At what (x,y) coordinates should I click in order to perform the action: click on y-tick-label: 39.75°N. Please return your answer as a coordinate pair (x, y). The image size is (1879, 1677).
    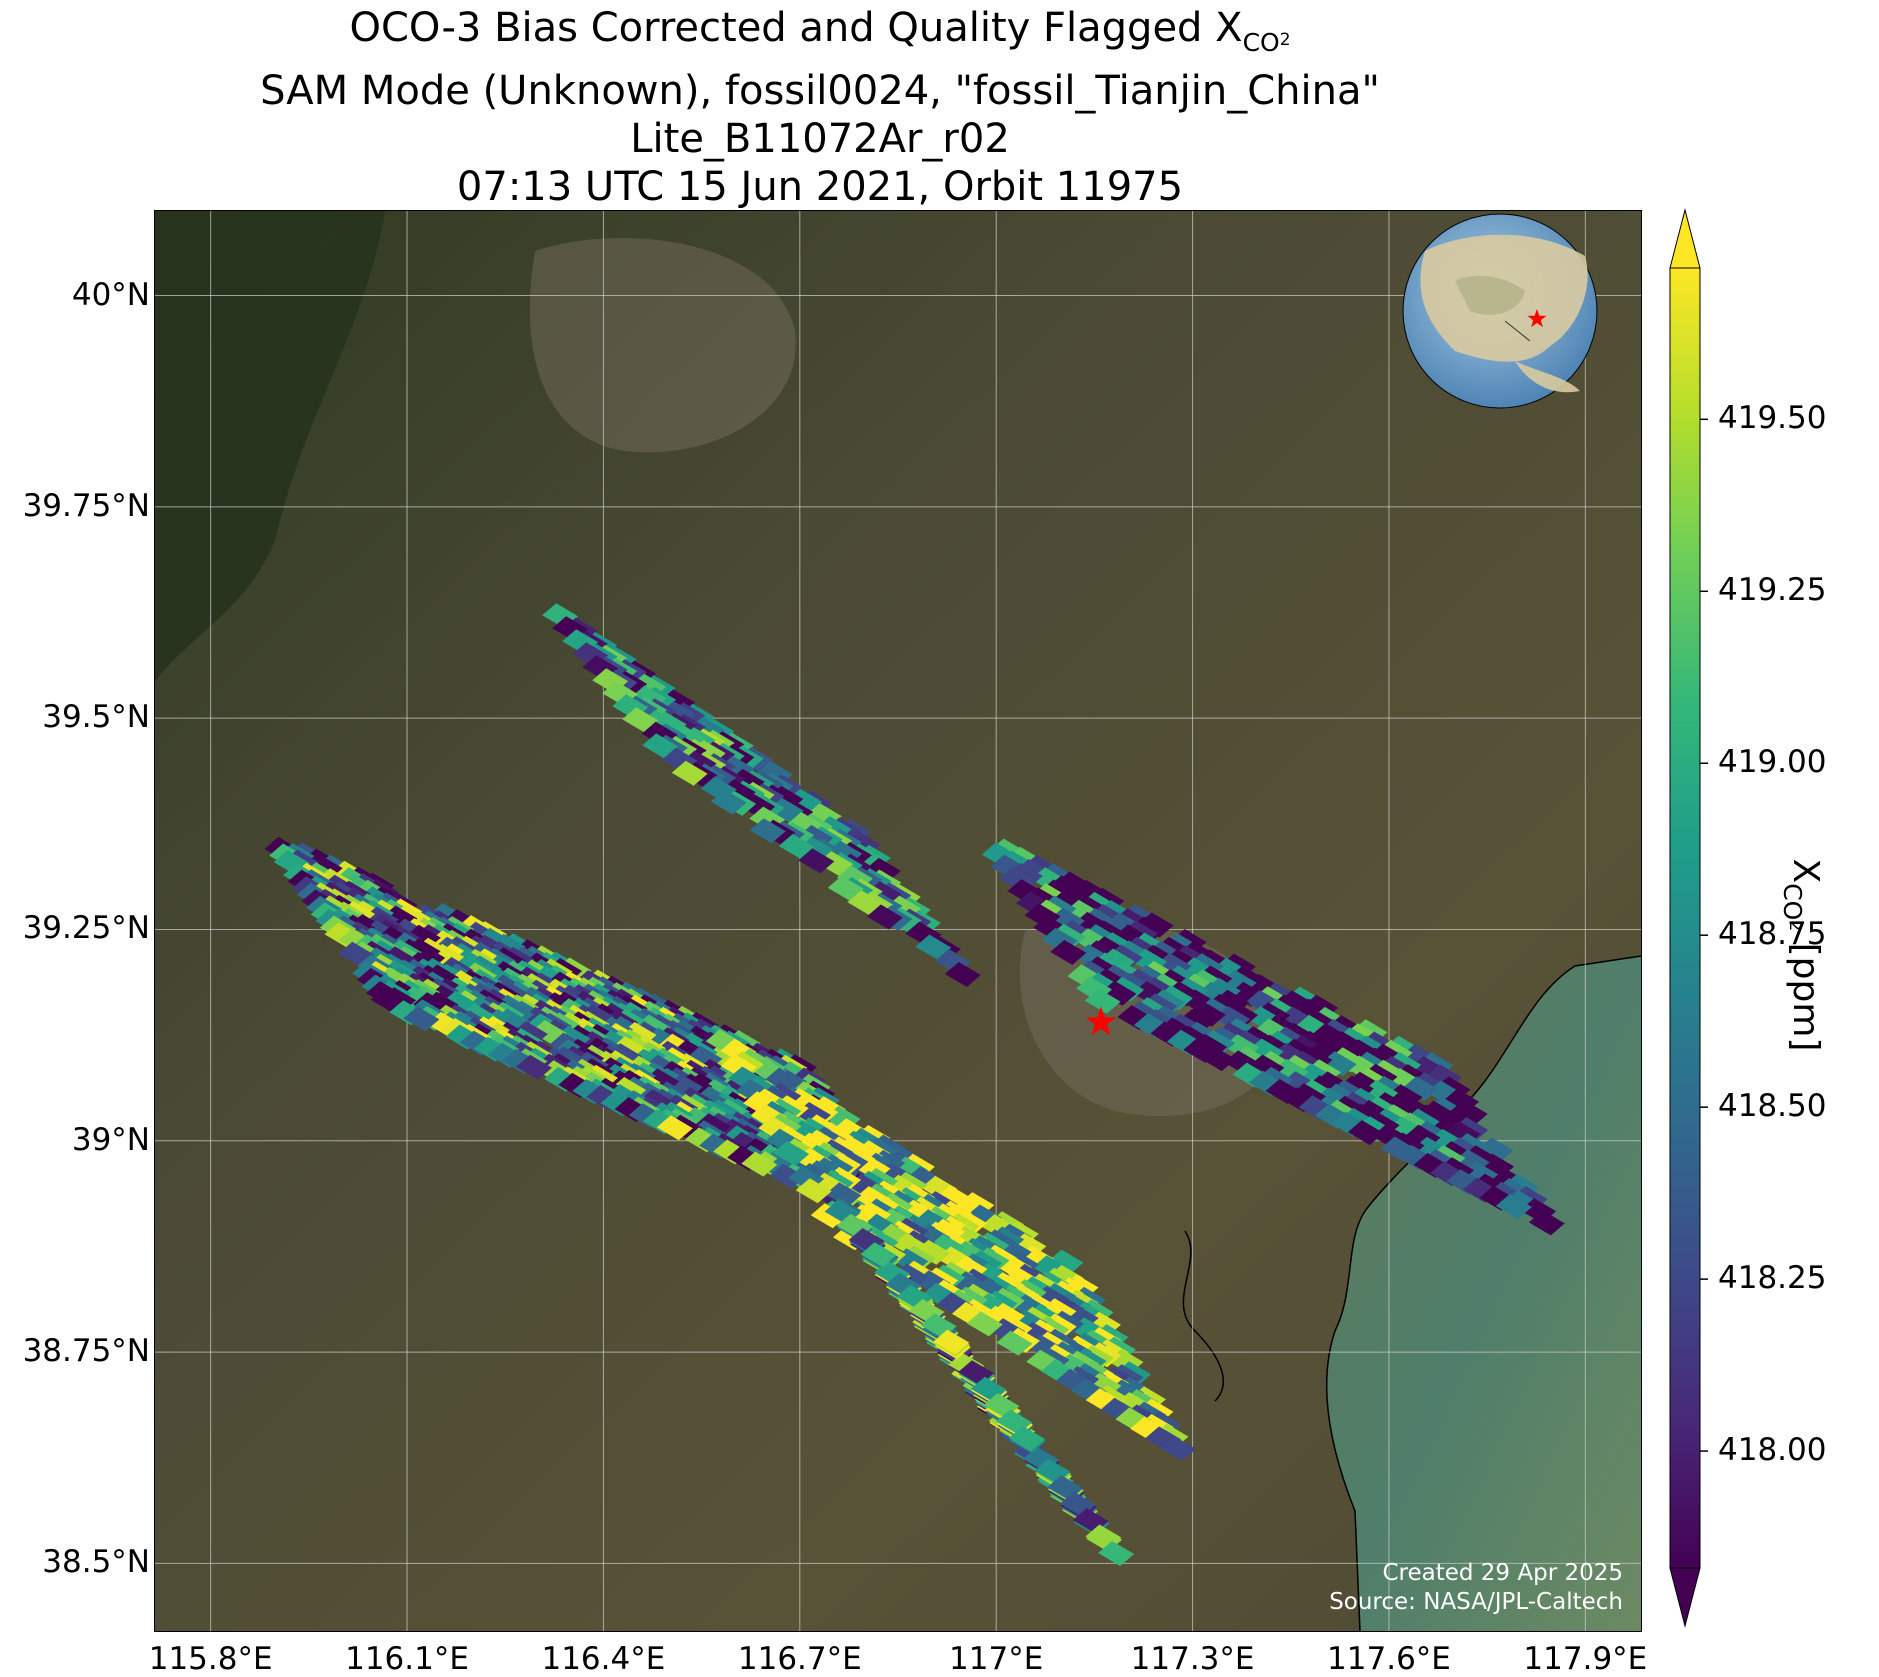
    Looking at the image, I should click on (86, 505).